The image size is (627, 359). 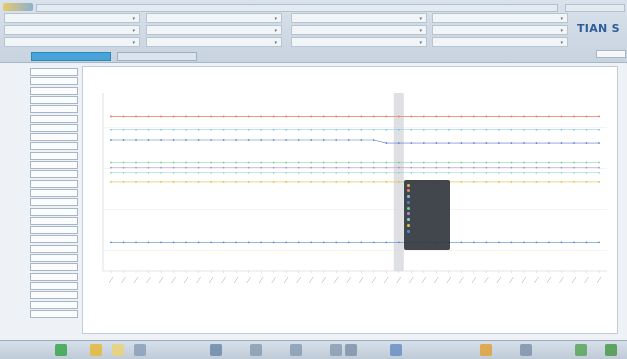 I want to click on folder-icon, so click(x=96, y=350).